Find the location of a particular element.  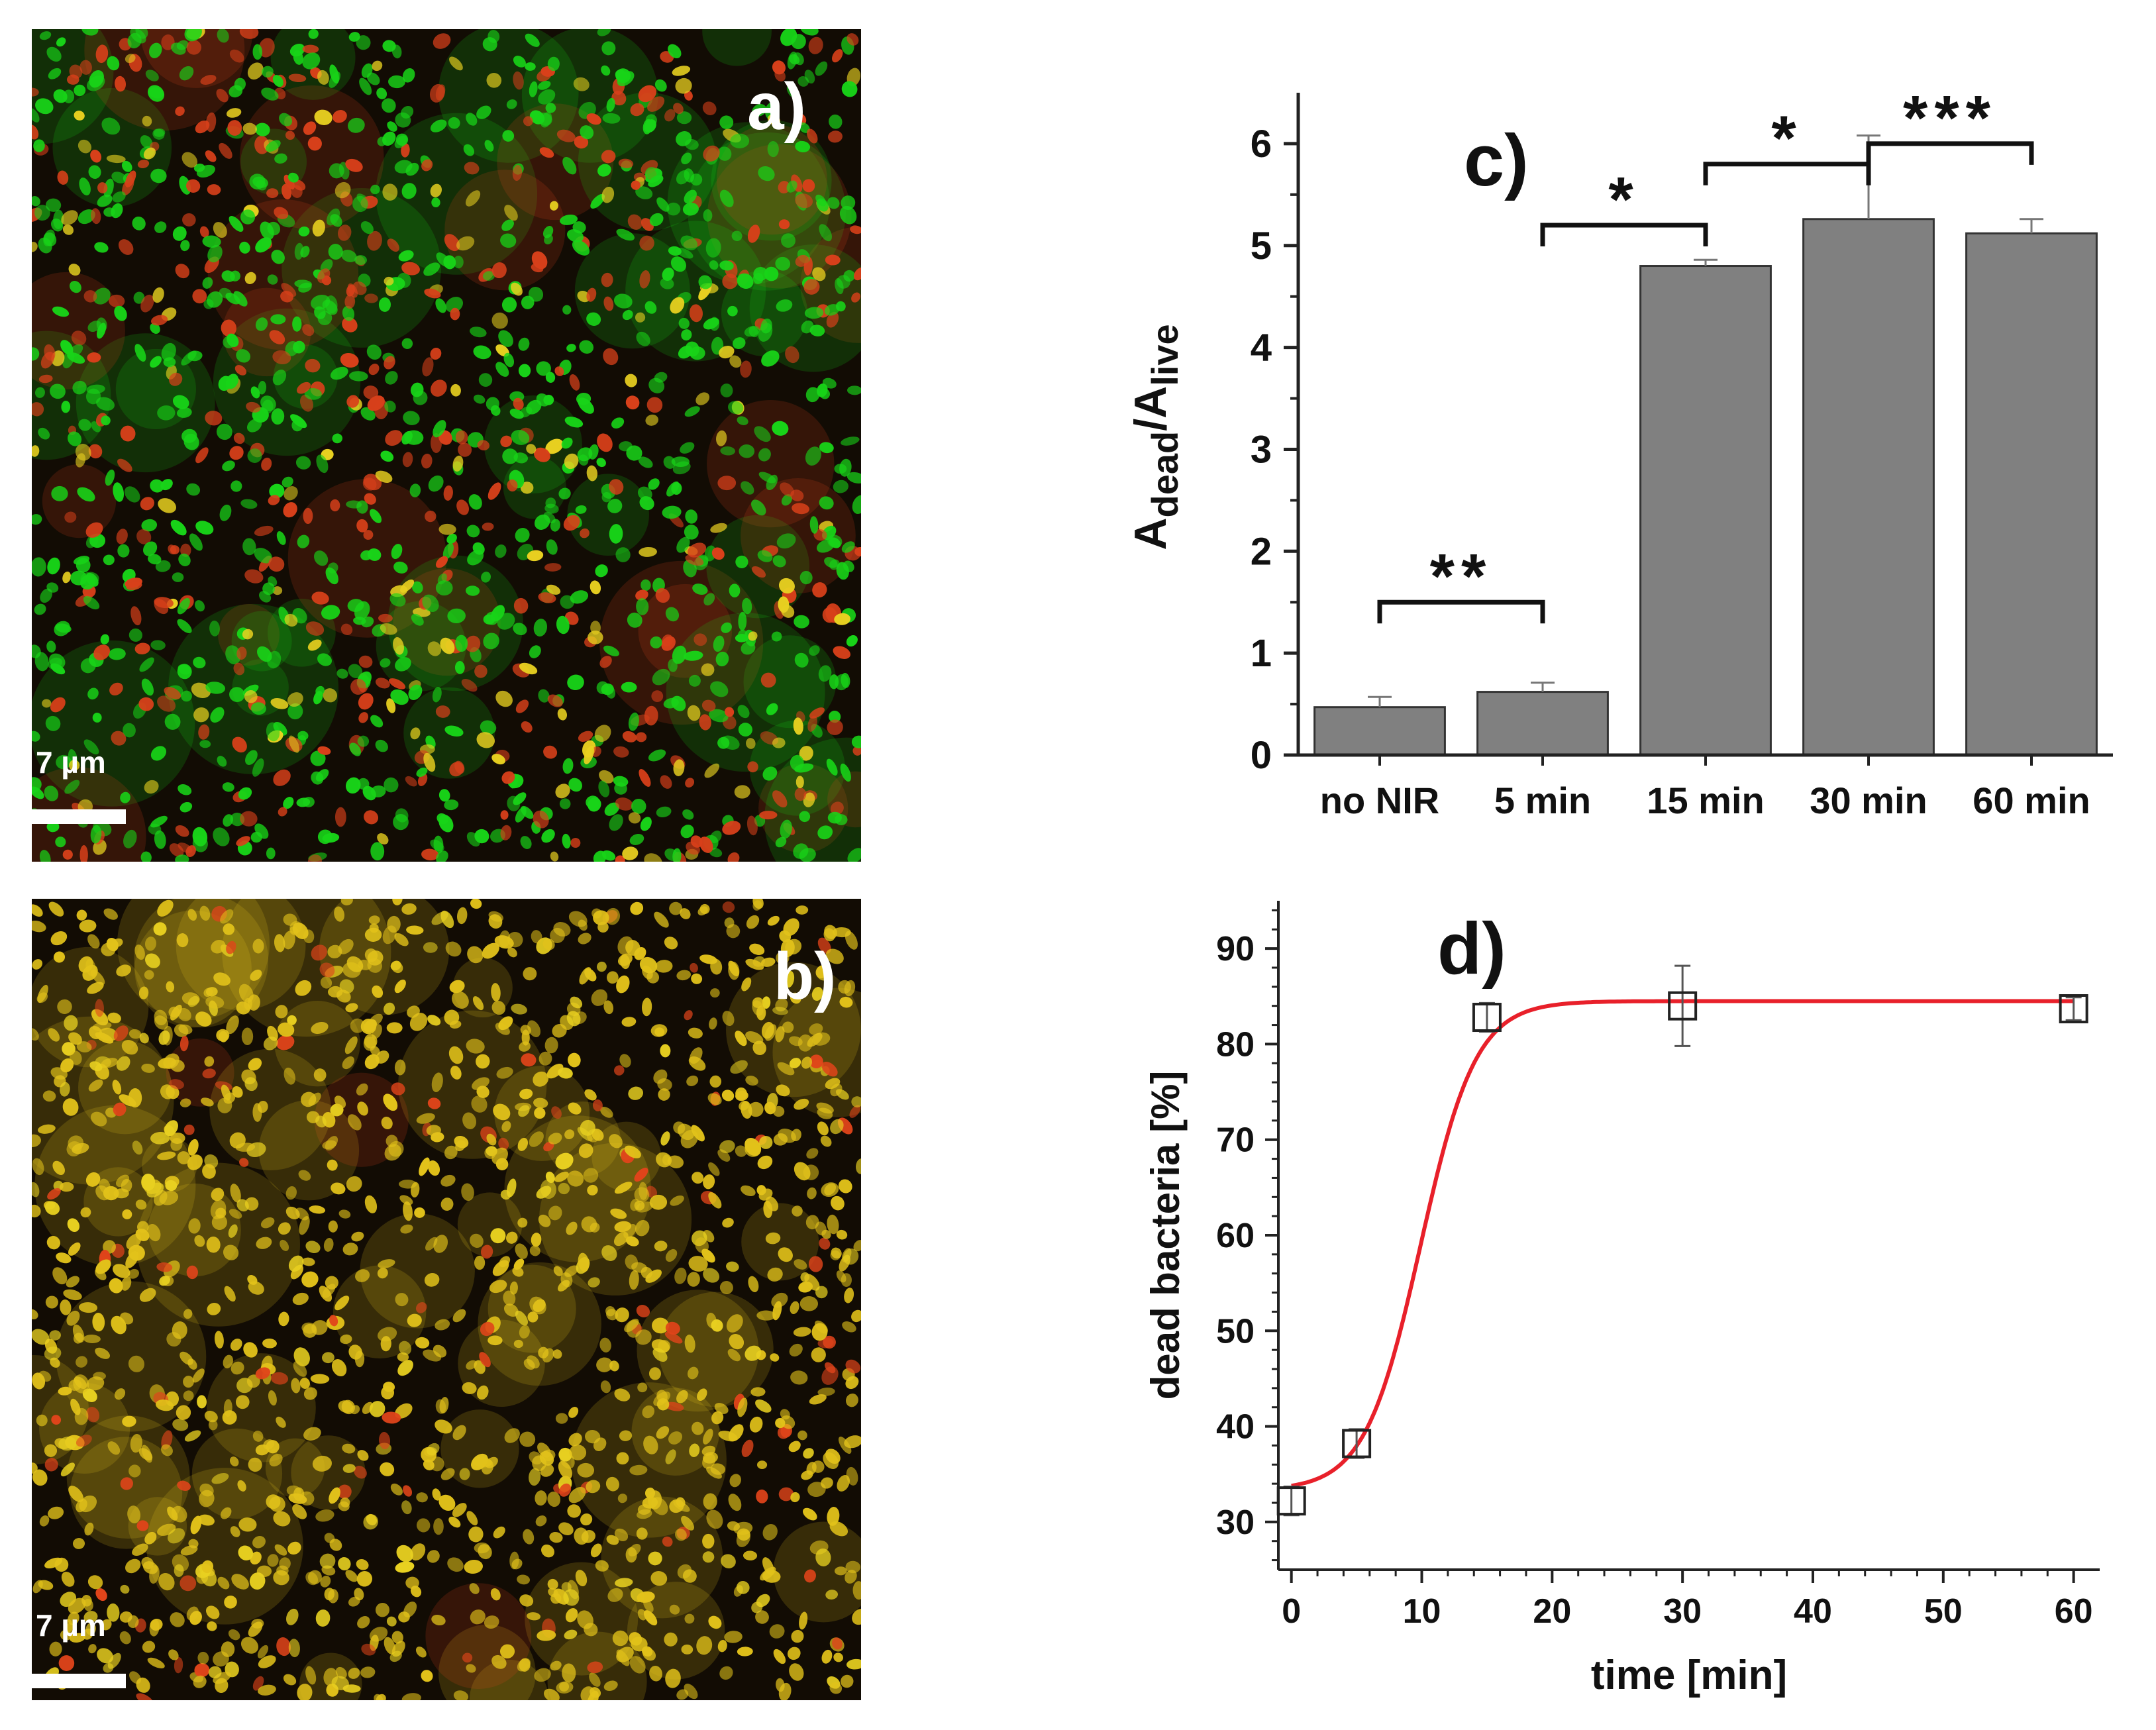

x-tick-label: 60 min is located at coordinates (2032, 801).